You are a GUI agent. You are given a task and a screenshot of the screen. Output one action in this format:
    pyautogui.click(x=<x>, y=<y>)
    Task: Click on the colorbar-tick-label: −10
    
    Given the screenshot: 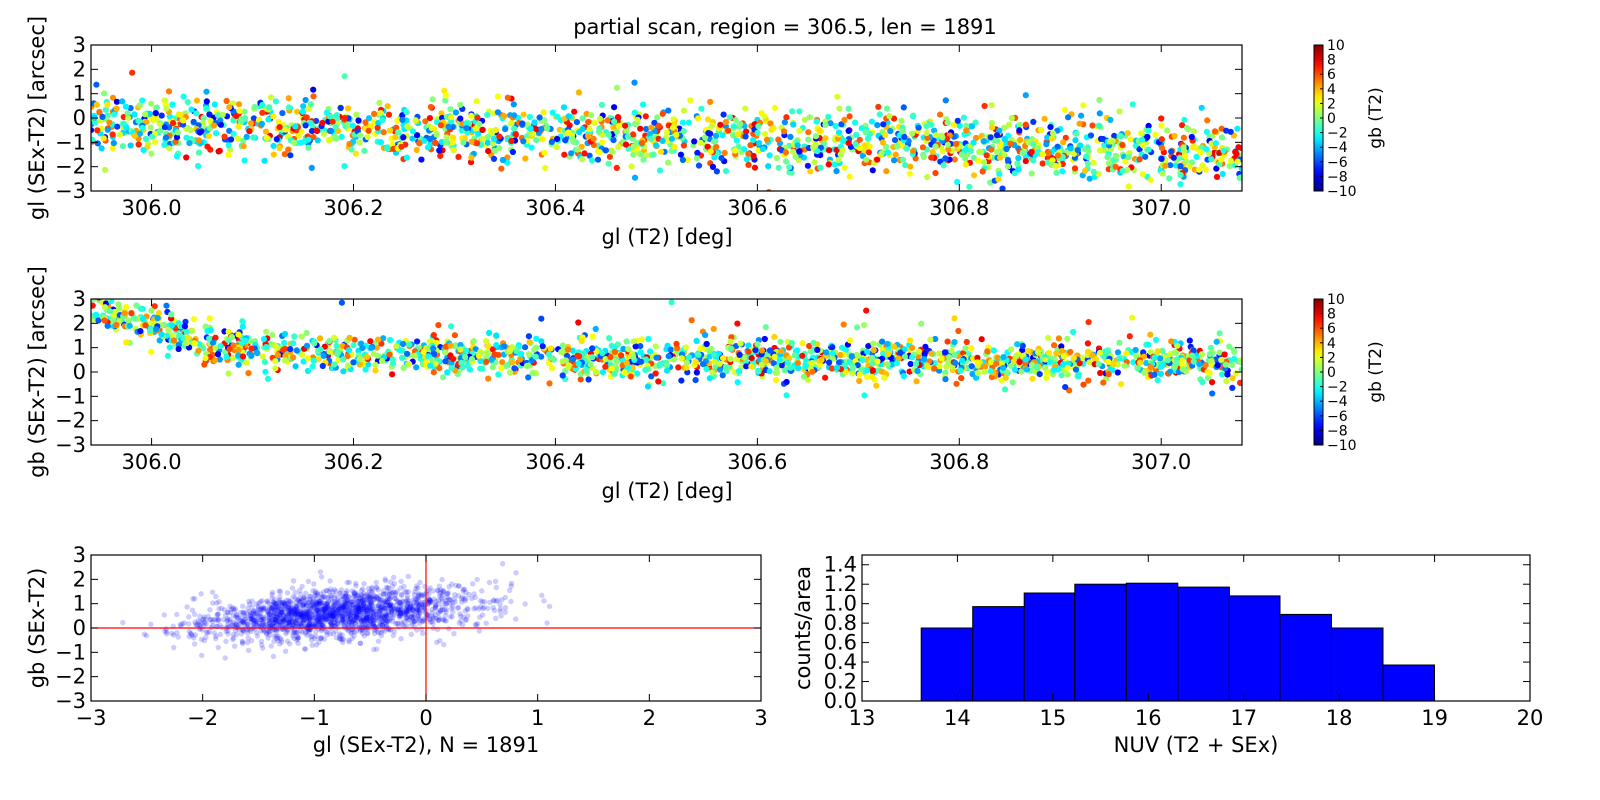 What is the action you would take?
    pyautogui.click(x=1342, y=446)
    